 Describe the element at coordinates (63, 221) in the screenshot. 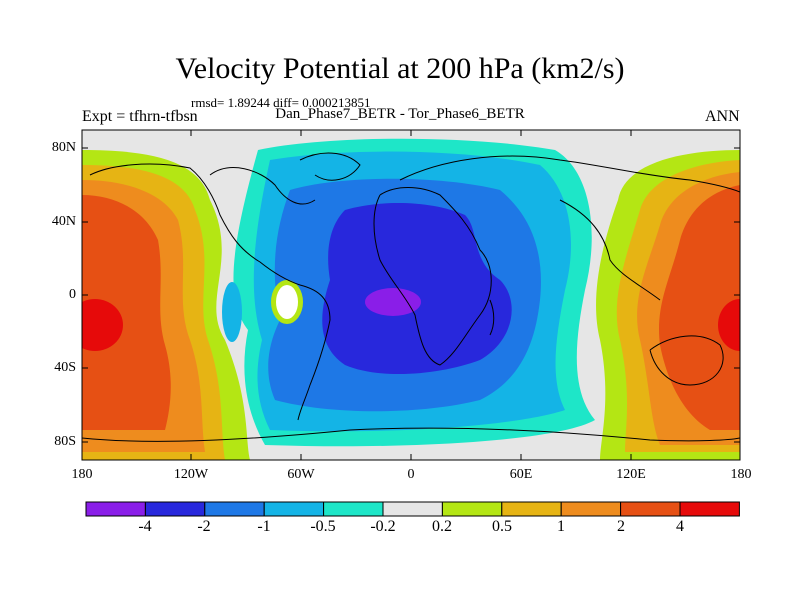

I see `lat-tick-label: 40N` at that location.